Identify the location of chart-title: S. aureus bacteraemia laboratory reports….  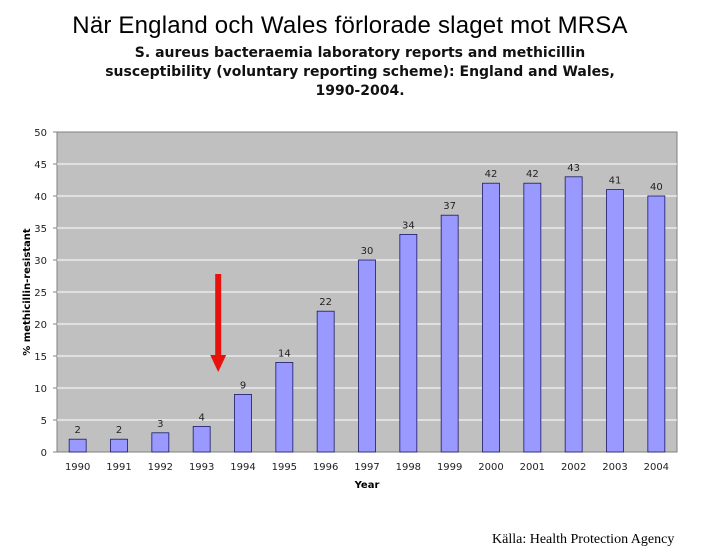
(360, 72).